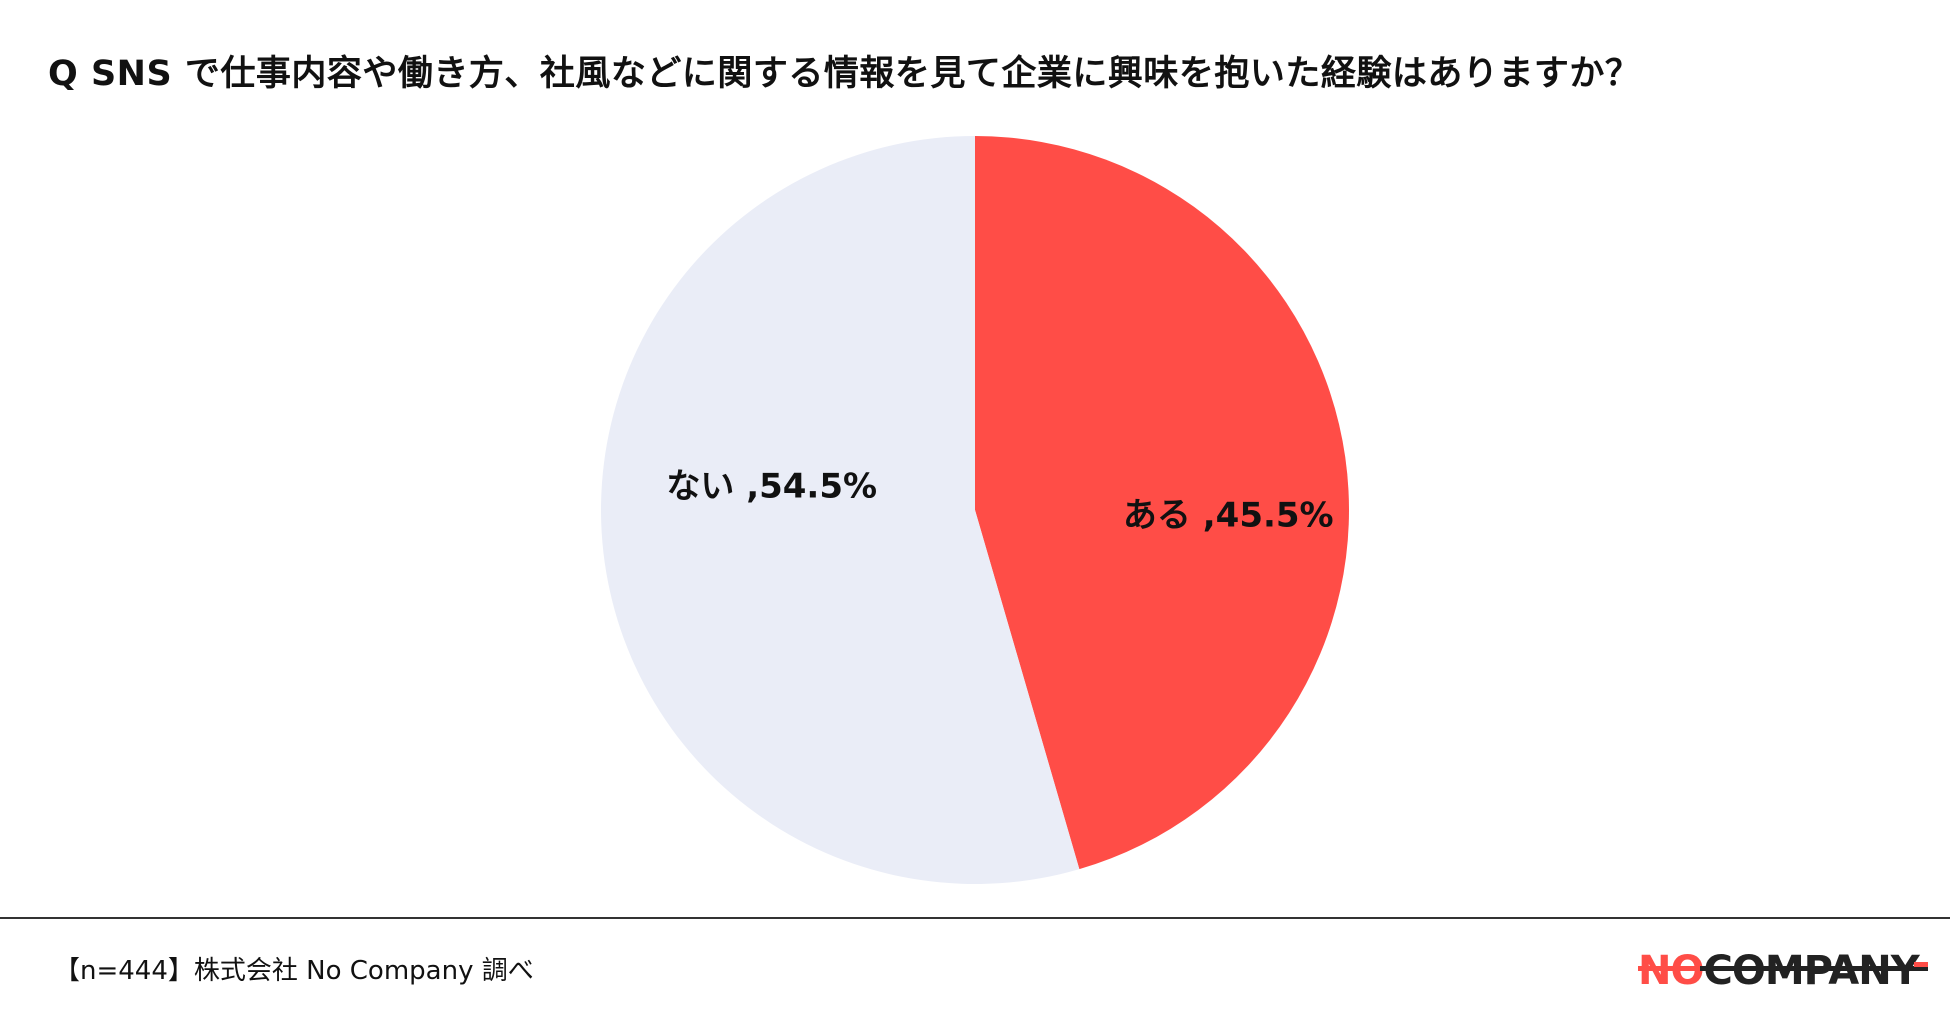 The width and height of the screenshot is (1950, 1021). I want to click on footer-divider, so click(975, 918).